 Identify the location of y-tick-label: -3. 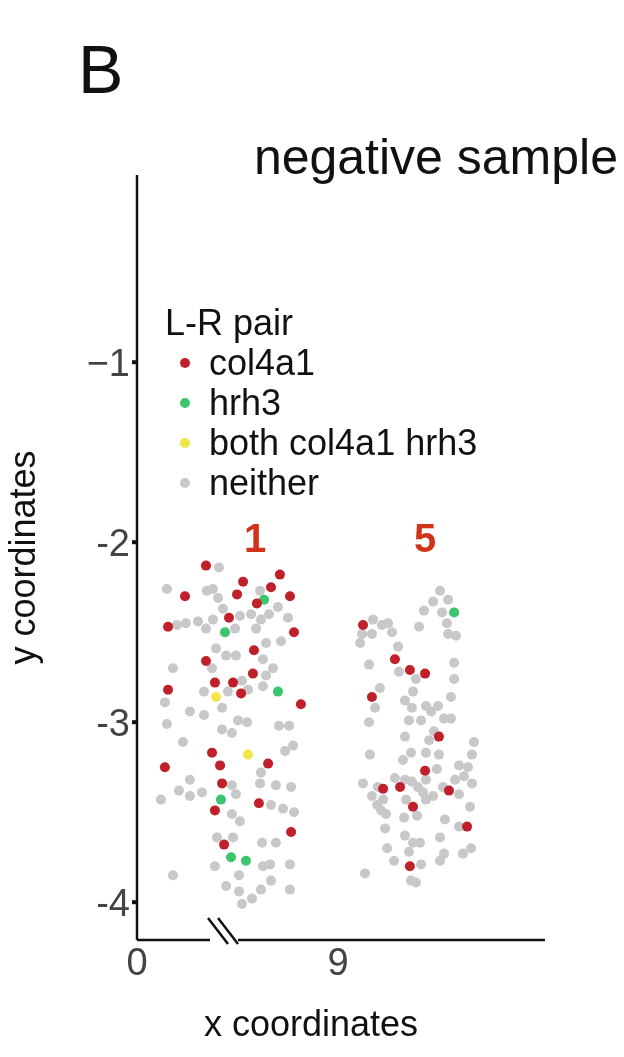
(113, 722).